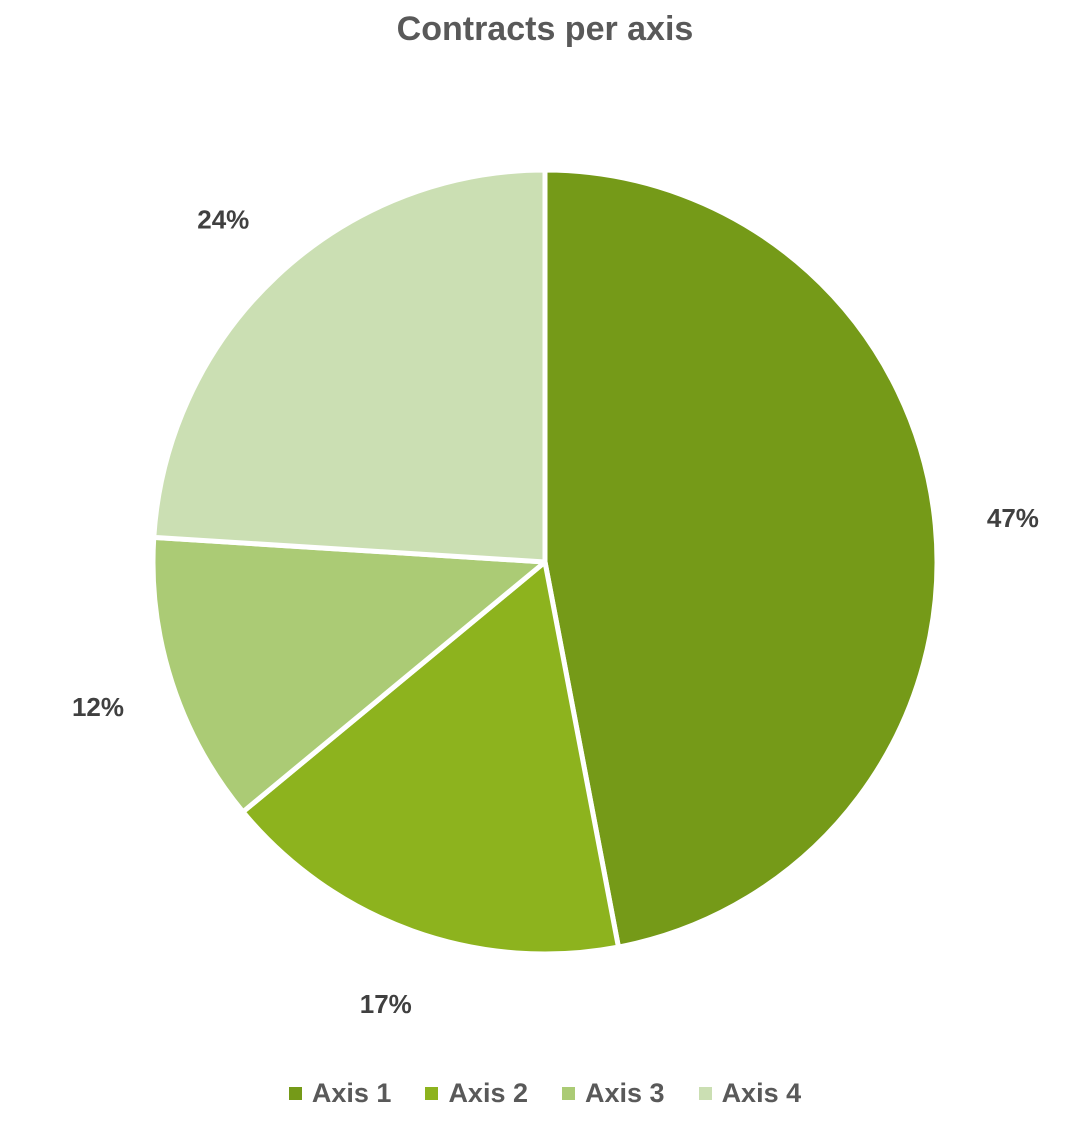 Image resolution: width=1090 pixels, height=1127 pixels. I want to click on data-label-1: 47%, so click(1013, 518).